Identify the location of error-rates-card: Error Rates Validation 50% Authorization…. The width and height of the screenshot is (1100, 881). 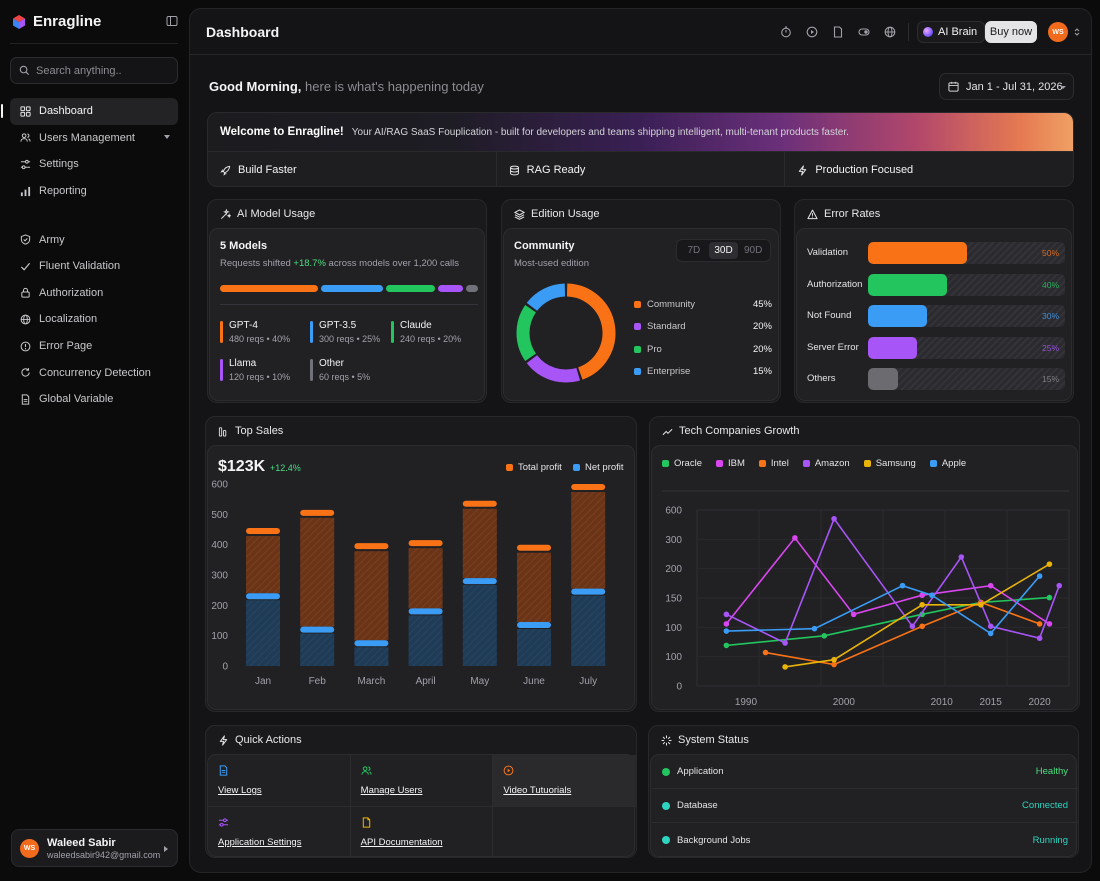
(934, 301).